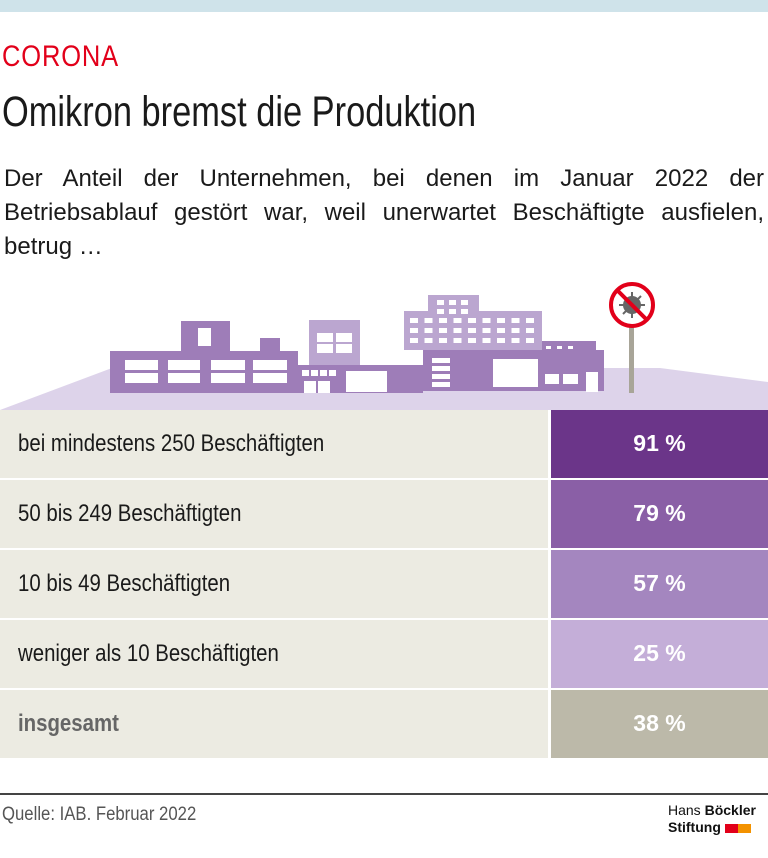 This screenshot has width=768, height=858. Describe the element at coordinates (384, 794) in the screenshot. I see `divider` at that location.